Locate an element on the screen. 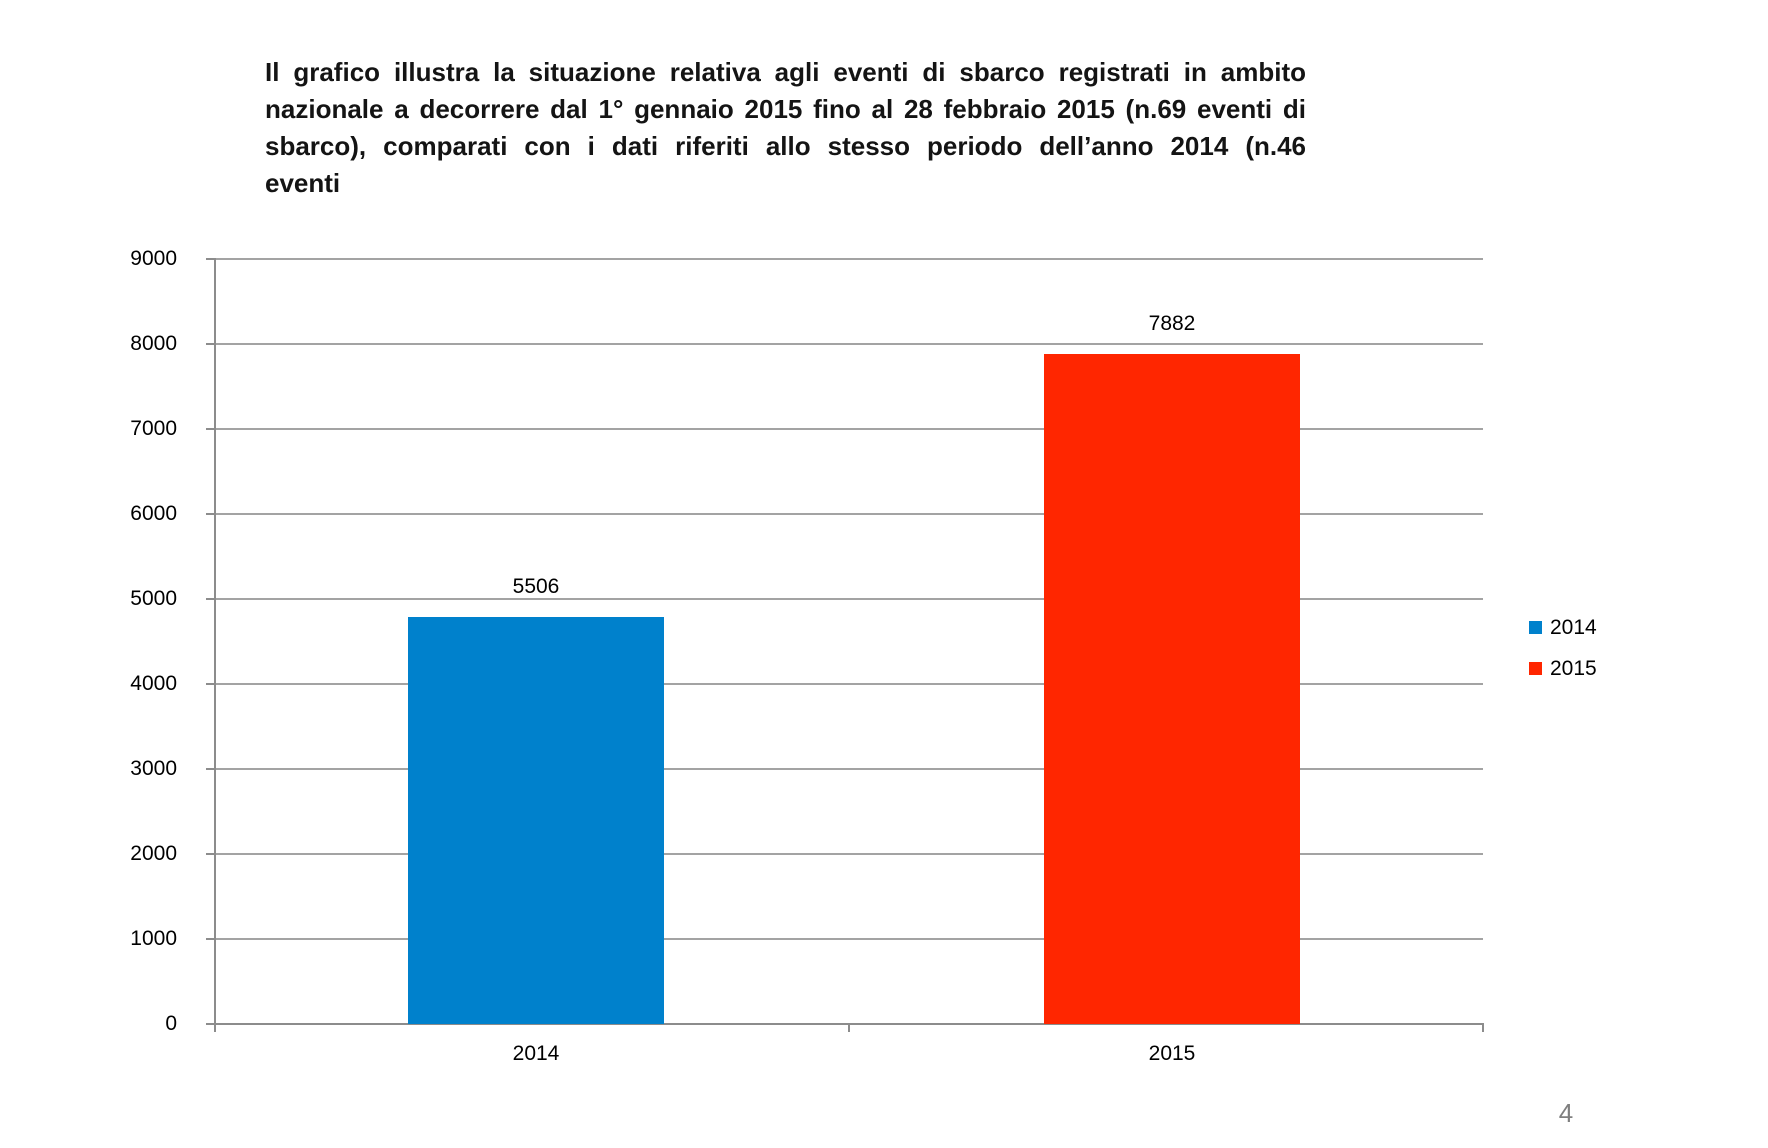  y-axis-tick-label: 6000 is located at coordinates (153, 513).